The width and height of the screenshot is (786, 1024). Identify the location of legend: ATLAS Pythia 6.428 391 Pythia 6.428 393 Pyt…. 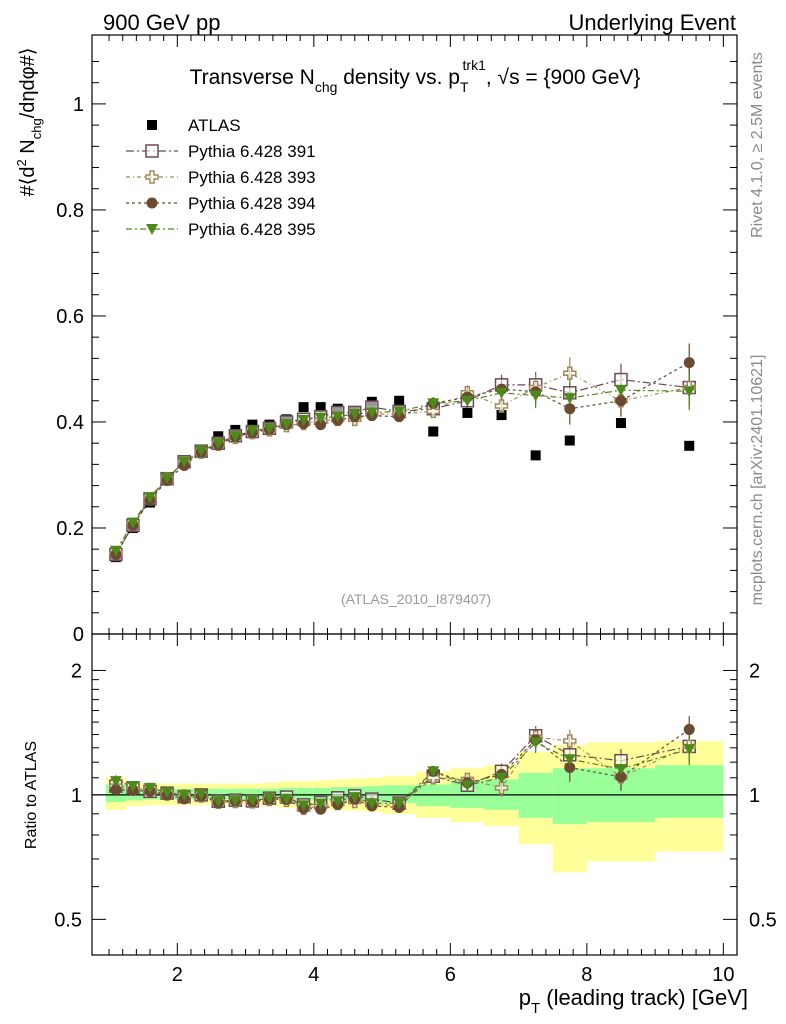
(221, 177).